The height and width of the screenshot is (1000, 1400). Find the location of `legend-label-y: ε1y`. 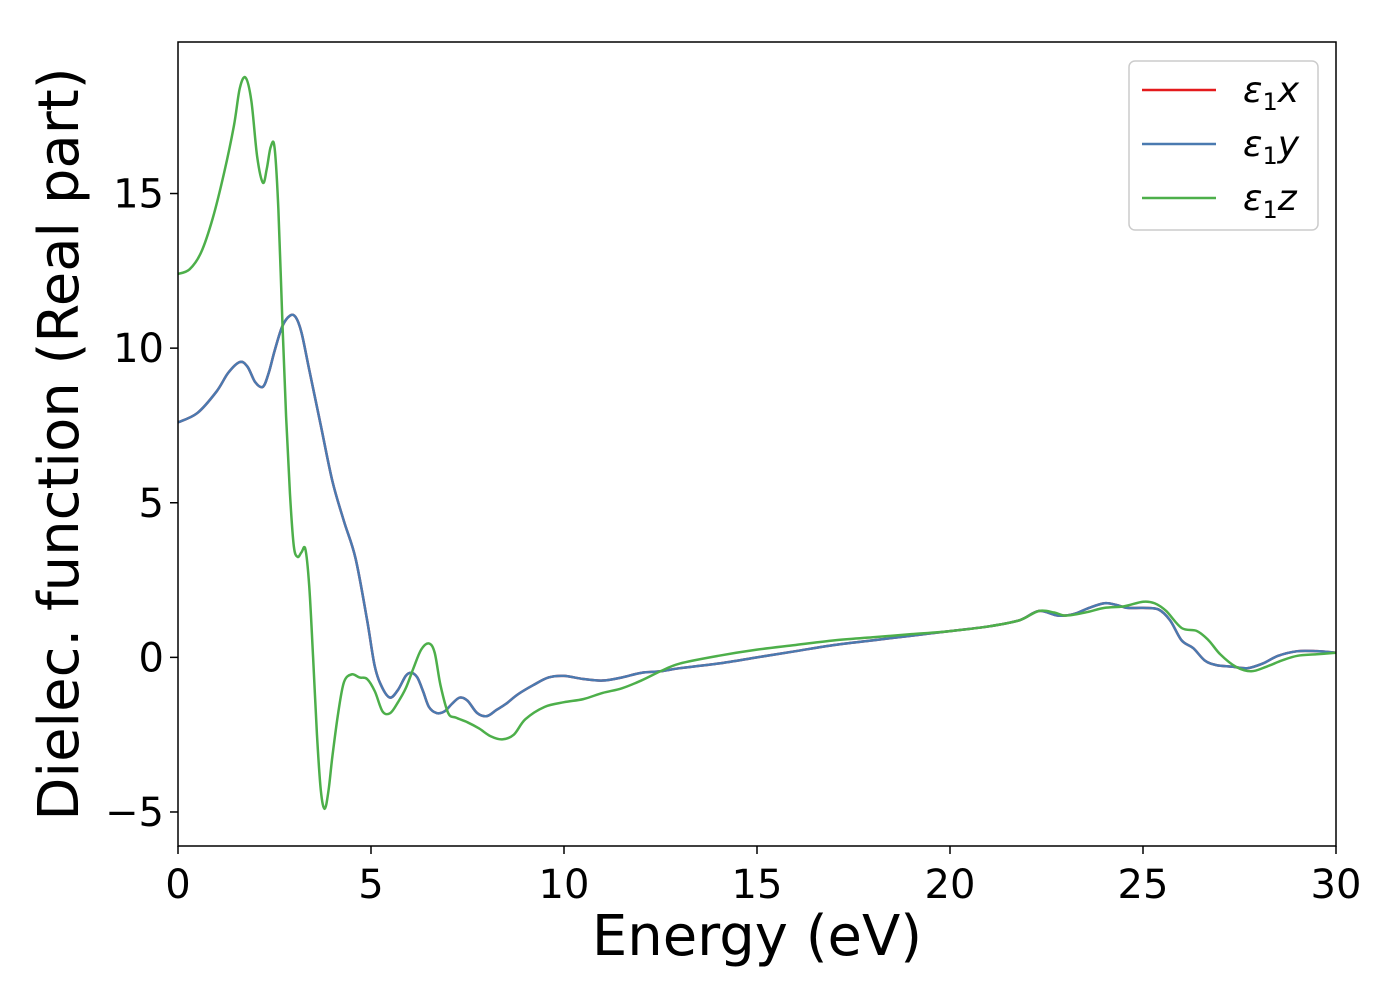

legend-label-y: ε1y is located at coordinates (1271, 147).